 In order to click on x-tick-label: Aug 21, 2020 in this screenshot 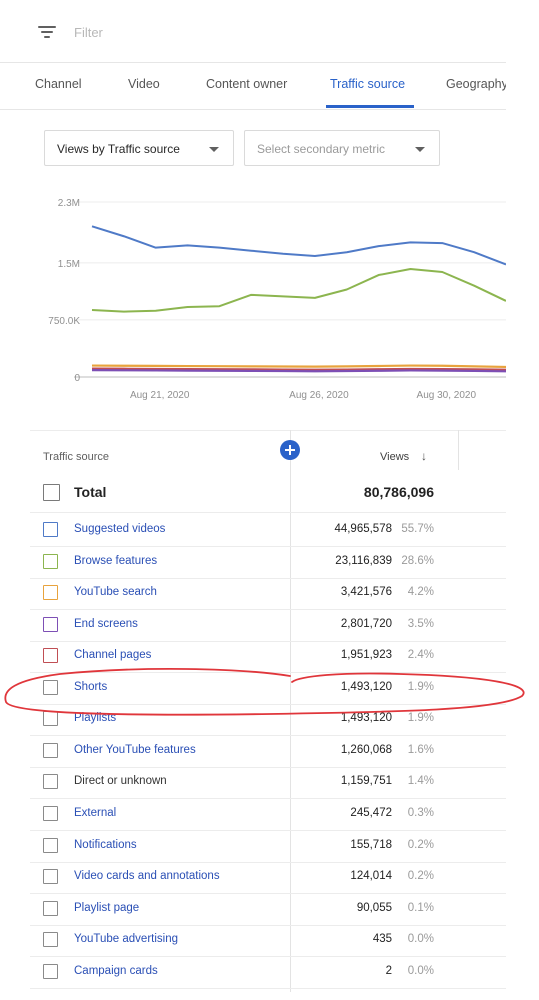, I will do `click(160, 395)`.